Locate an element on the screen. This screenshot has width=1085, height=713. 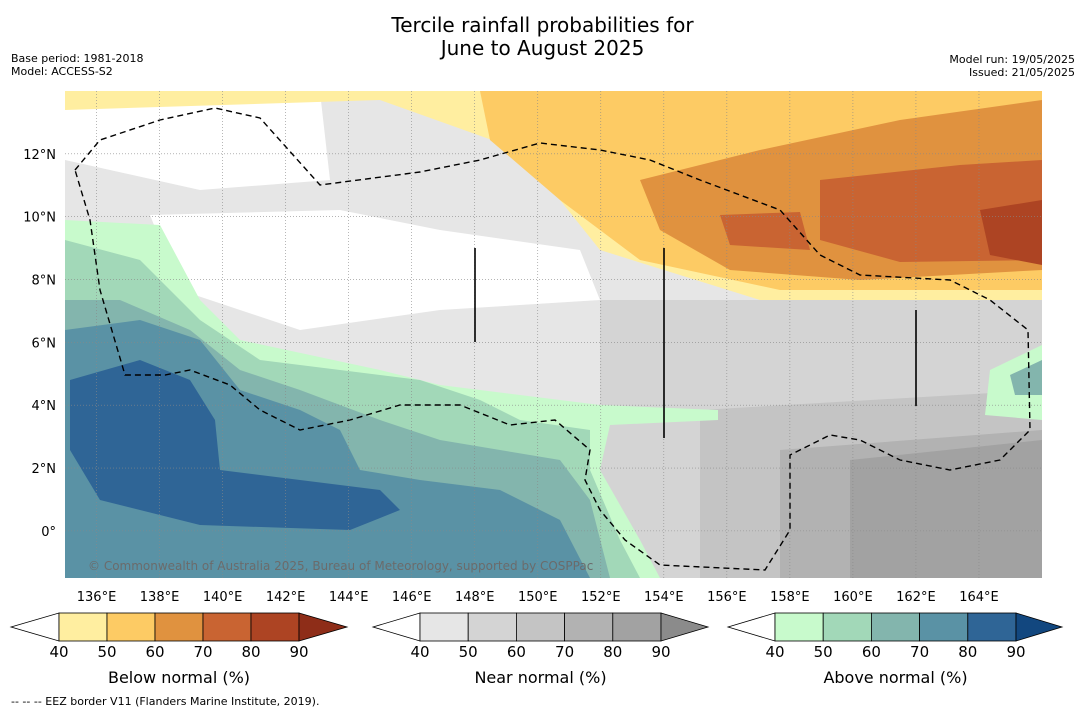
latitude-tick-label: 6°N is located at coordinates (44, 343).